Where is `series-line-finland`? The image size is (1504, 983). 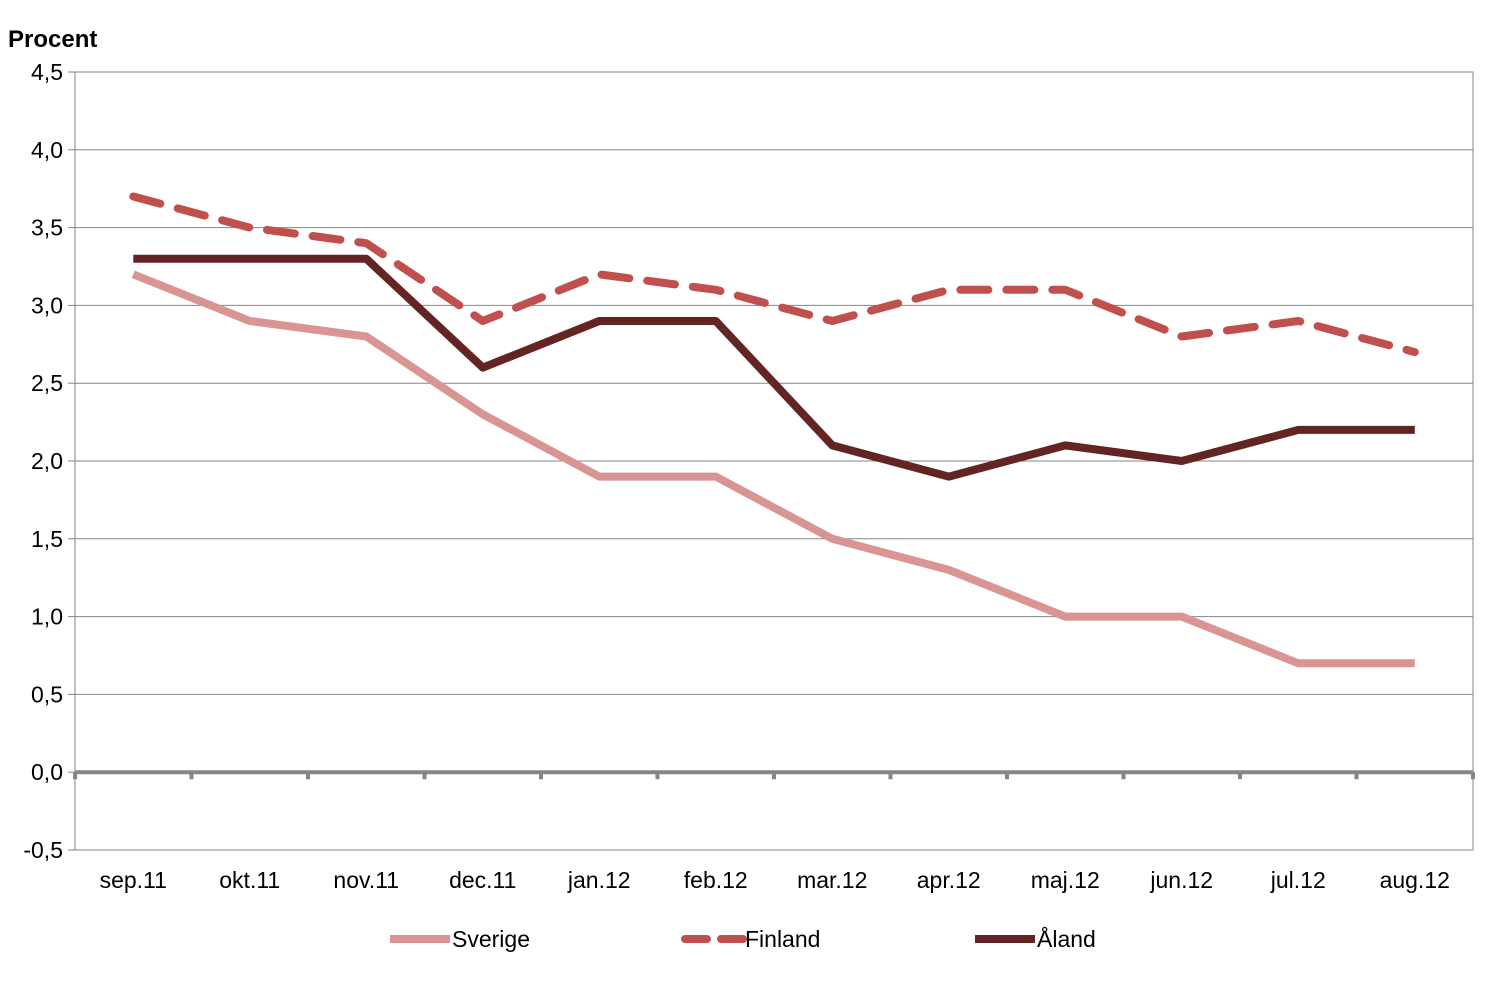 series-line-finland is located at coordinates (774, 274).